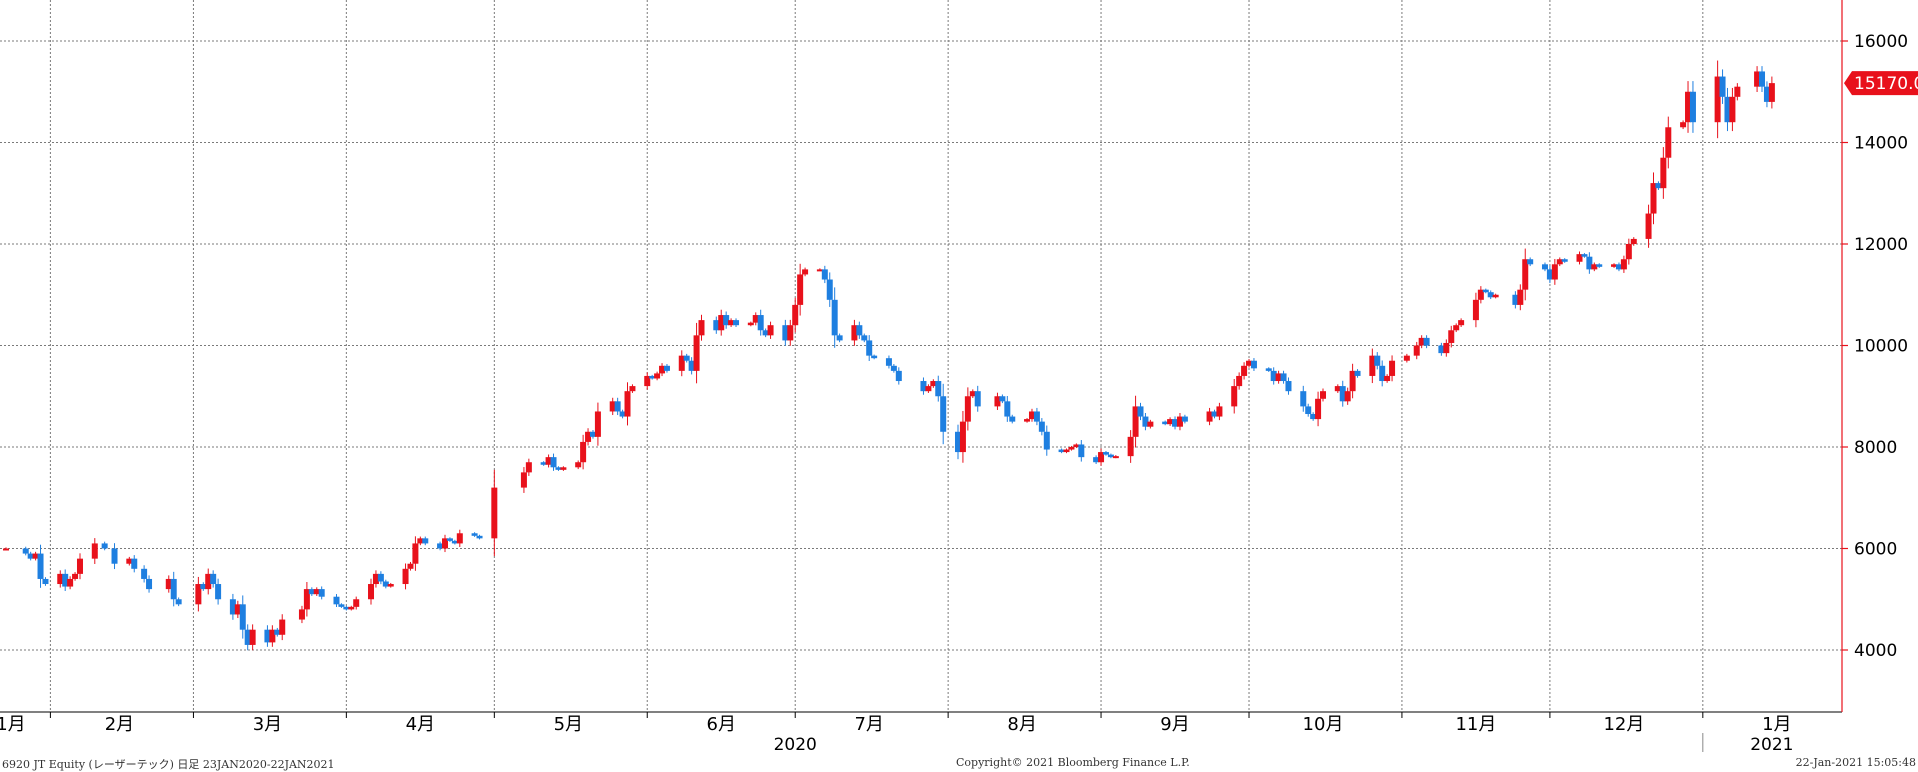 Image resolution: width=1918 pixels, height=772 pixels. What do you see at coordinates (1323, 724) in the screenshot?
I see `x-tick-label: 10月` at bounding box center [1323, 724].